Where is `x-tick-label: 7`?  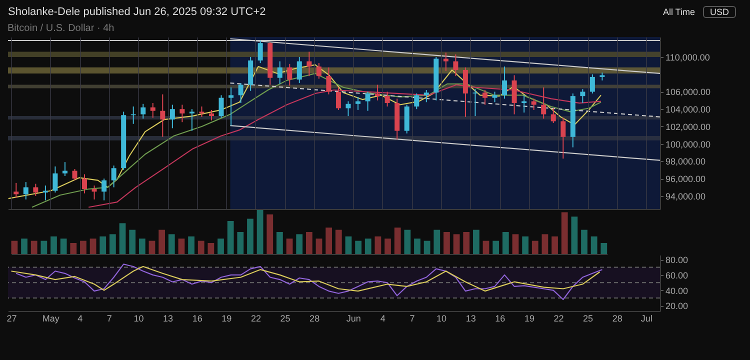 x-tick-label: 7 is located at coordinates (412, 319).